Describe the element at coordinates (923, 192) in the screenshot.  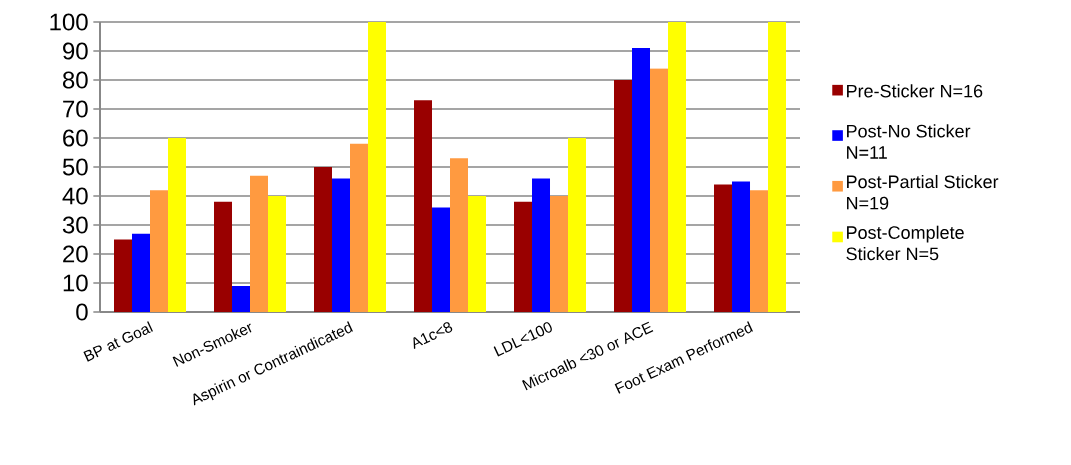
I see `legend-label: Post-Partial Sticker N=19` at that location.